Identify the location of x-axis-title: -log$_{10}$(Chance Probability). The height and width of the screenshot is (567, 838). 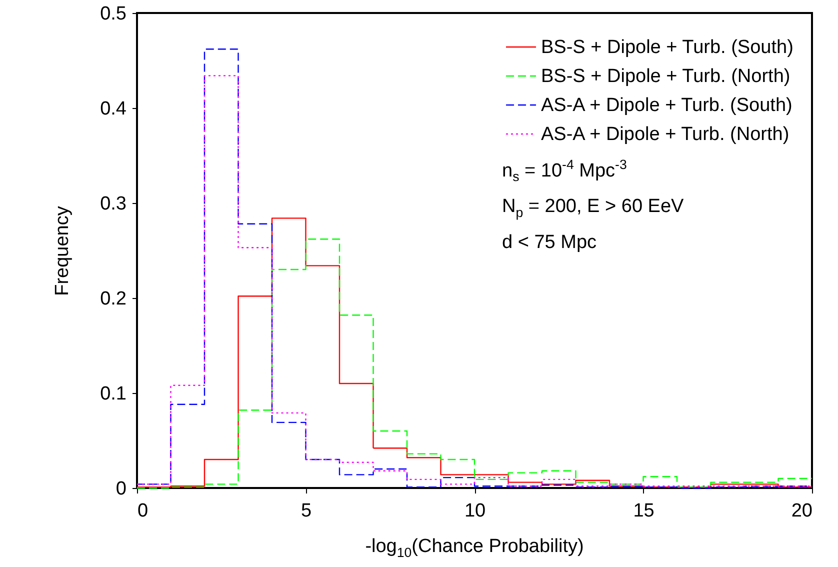
(474, 548).